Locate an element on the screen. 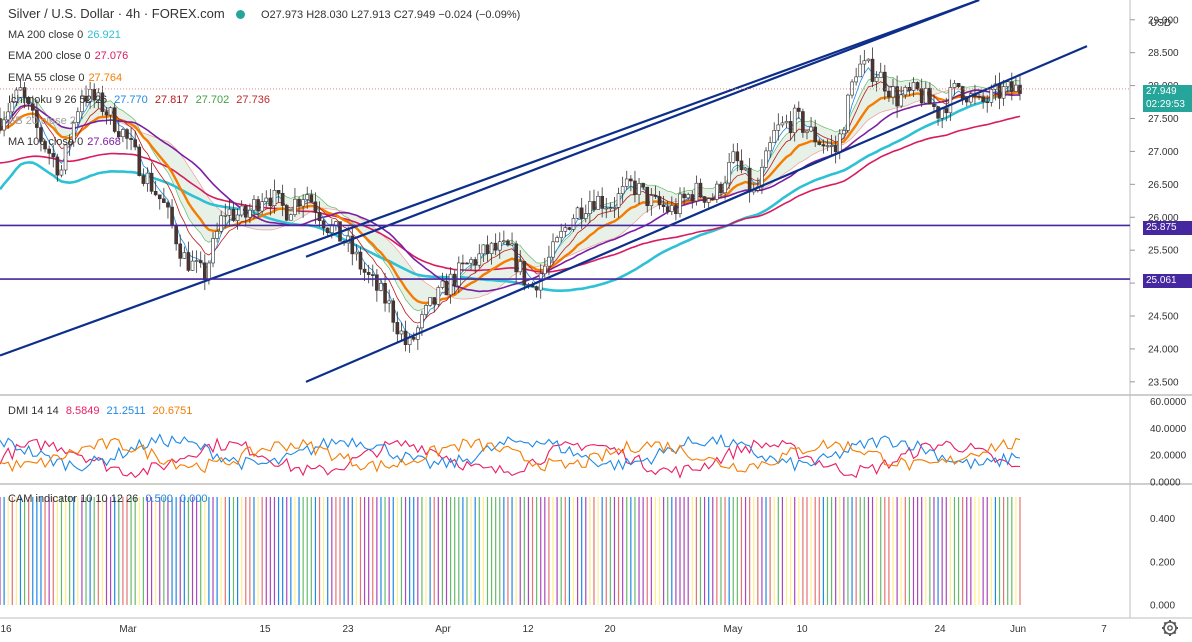 The width and height of the screenshot is (1192, 642). legend-value: 27.736 is located at coordinates (253, 100).